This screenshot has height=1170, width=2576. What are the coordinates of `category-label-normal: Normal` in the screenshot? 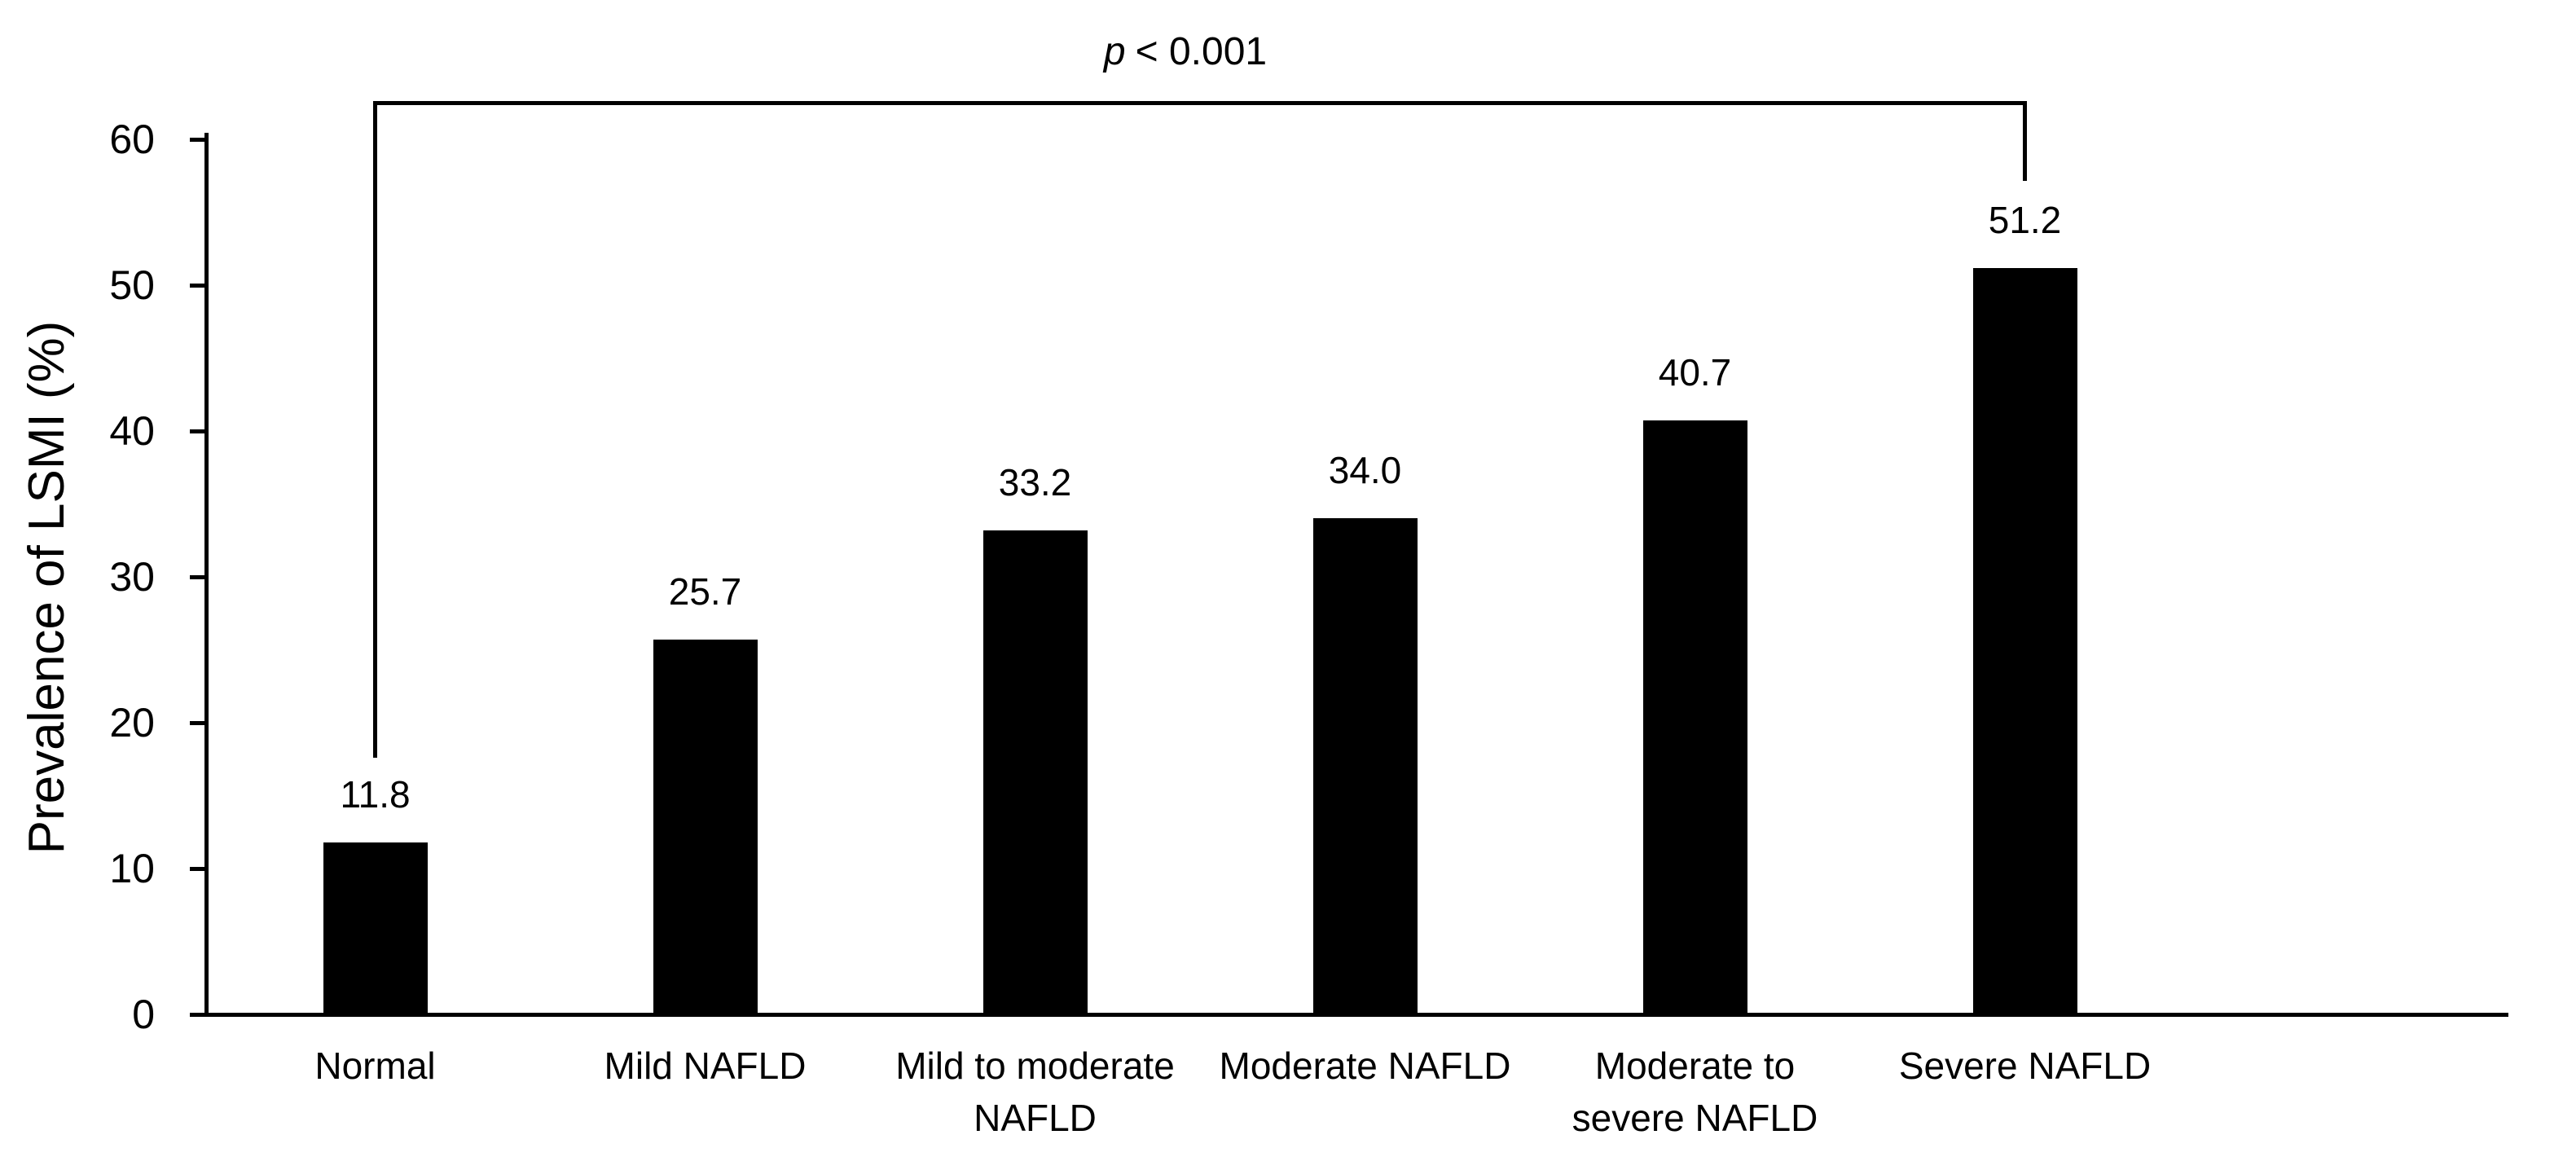 It's located at (375, 1066).